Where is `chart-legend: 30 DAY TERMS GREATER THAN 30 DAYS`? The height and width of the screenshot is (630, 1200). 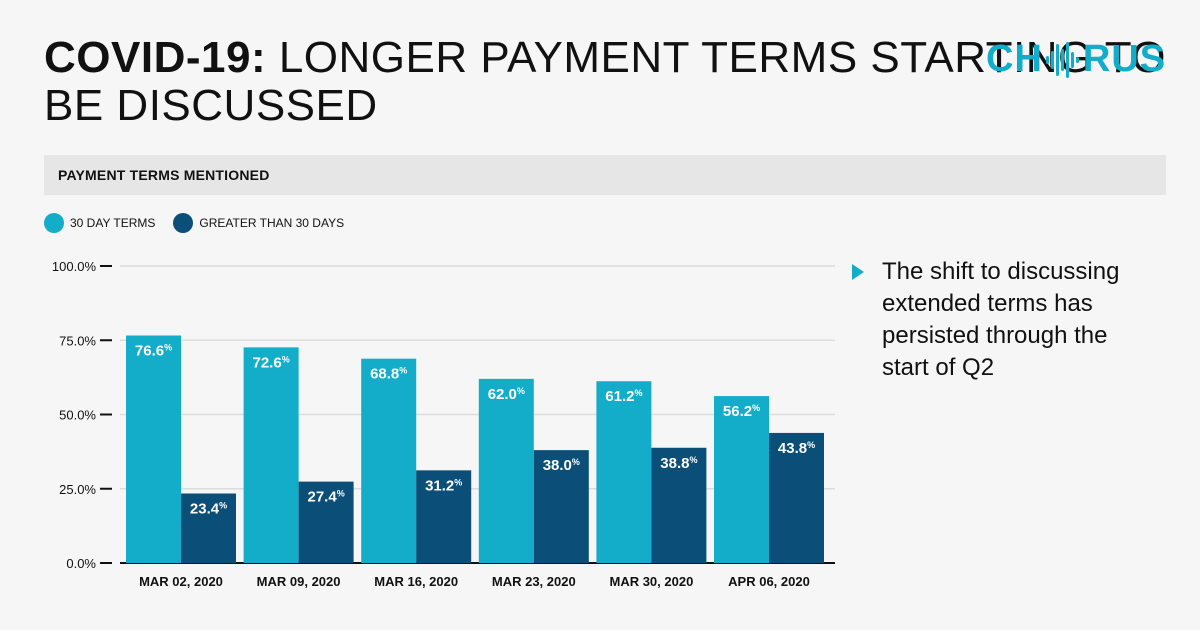 chart-legend: 30 DAY TERMS GREATER THAN 30 DAYS is located at coordinates (203, 223).